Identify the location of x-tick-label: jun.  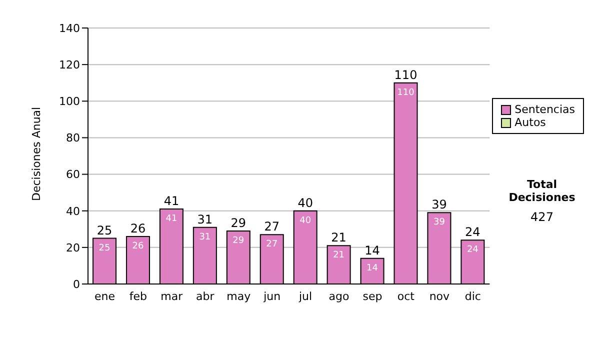
(271, 296).